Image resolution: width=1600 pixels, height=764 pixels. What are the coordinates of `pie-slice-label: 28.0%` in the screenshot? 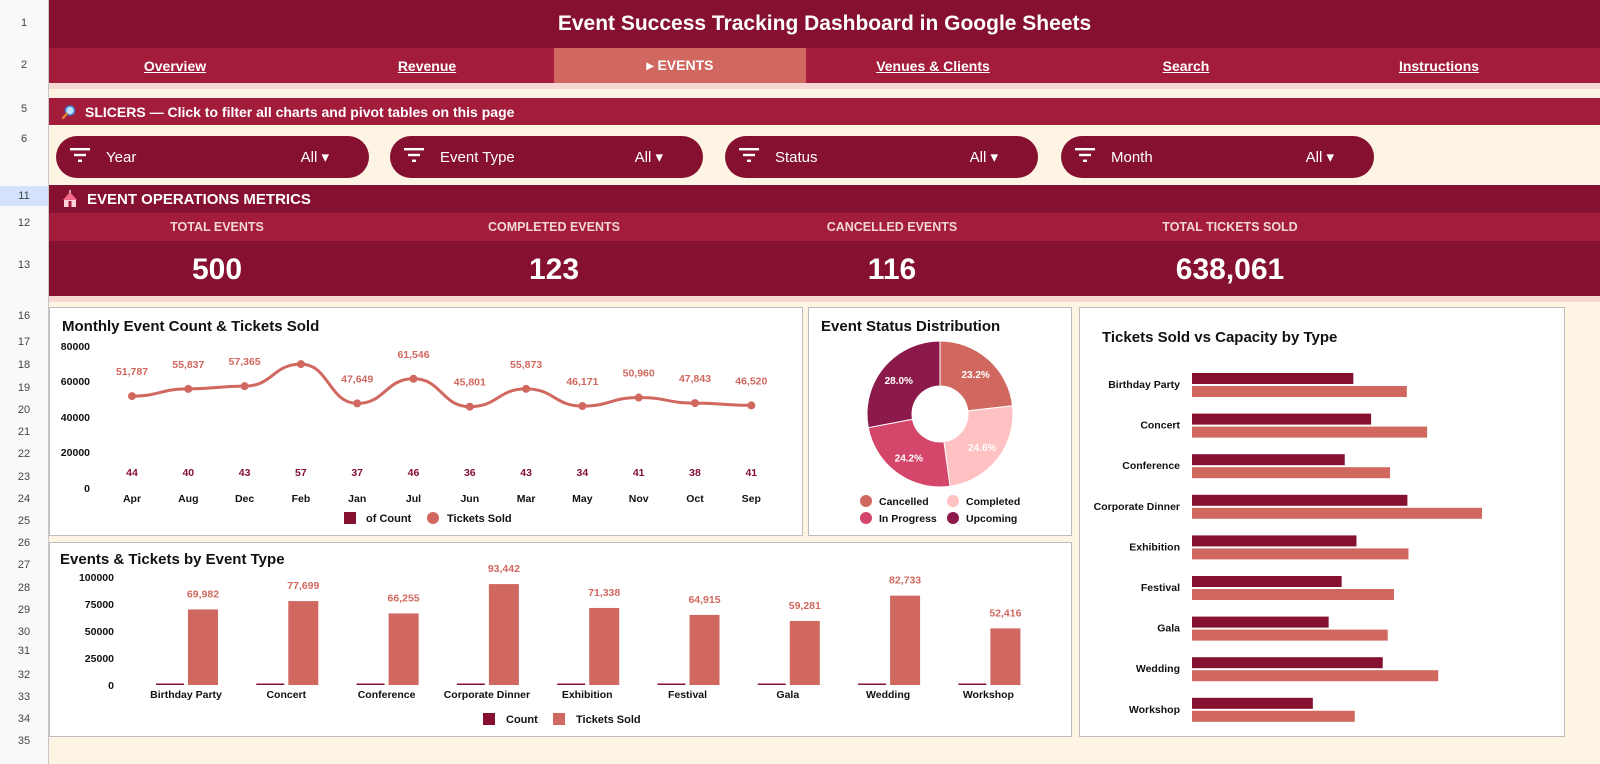 It's located at (899, 381).